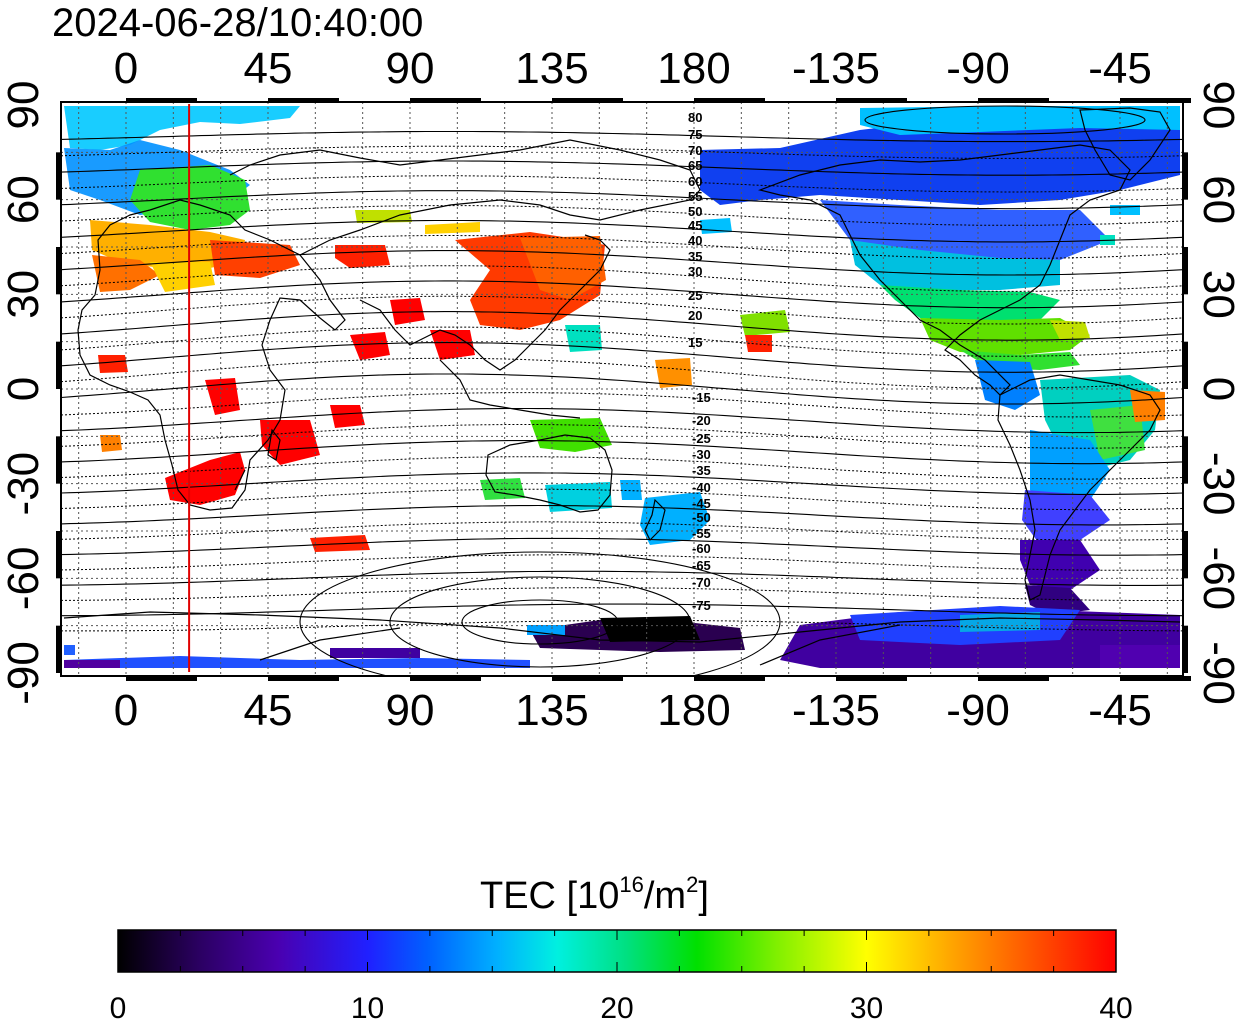 This screenshot has height=1021, width=1235. What do you see at coordinates (695, 181) in the screenshot?
I see `contour-label: 60` at bounding box center [695, 181].